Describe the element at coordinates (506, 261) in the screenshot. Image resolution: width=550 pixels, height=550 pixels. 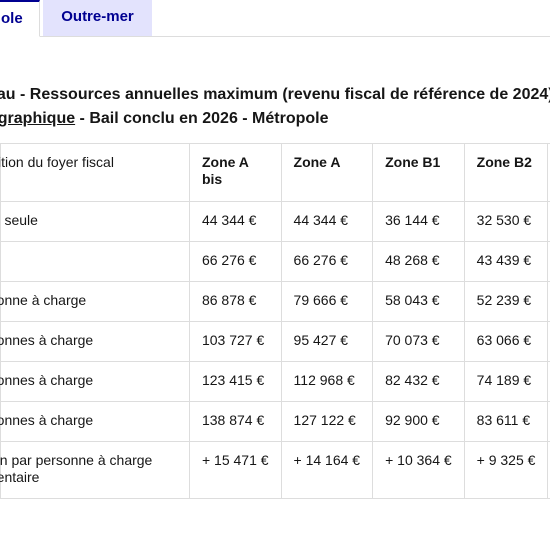
I see `cell-zone-b2: 43 439 €` at that location.